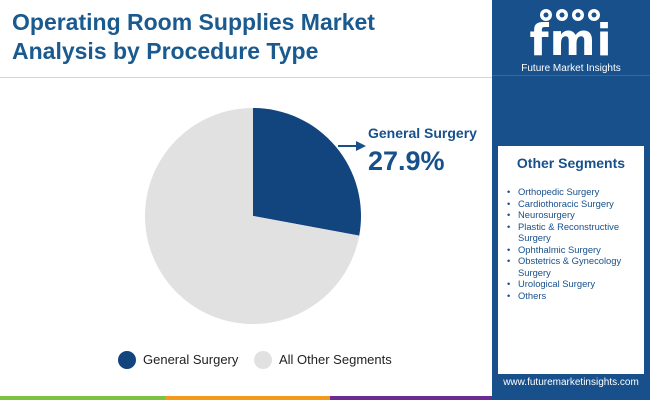 The height and width of the screenshot is (400, 650). Describe the element at coordinates (571, 398) in the screenshot. I see `bottom-bar-blue` at that location.